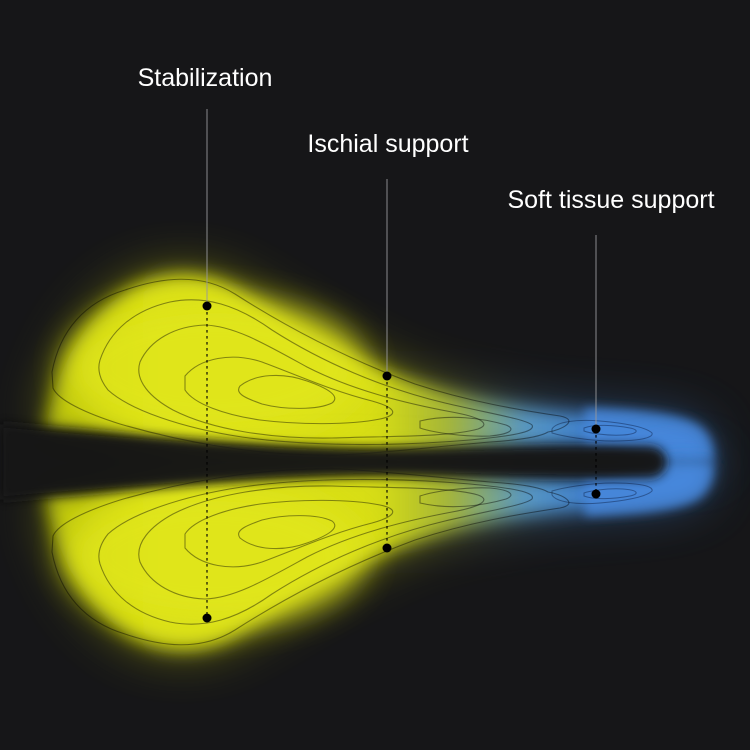 This screenshot has height=750, width=750. Describe the element at coordinates (215, 368) in the screenshot. I see `yellow-hotspot` at that location.